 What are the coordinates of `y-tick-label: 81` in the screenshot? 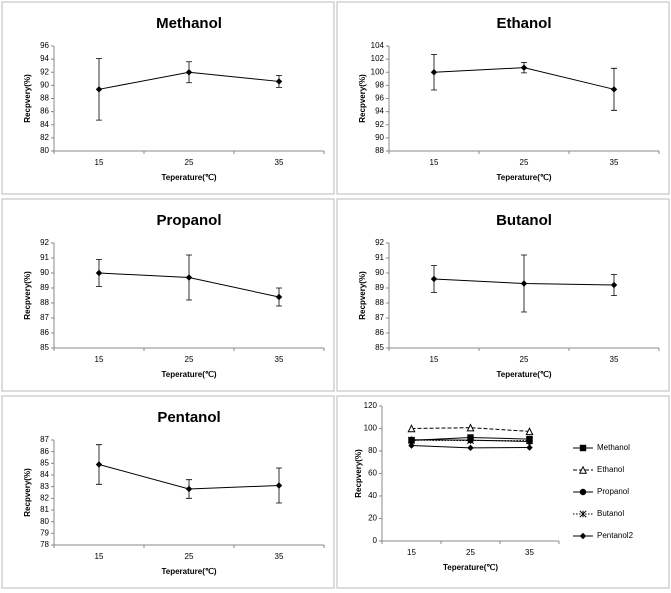 It's located at (44, 509).